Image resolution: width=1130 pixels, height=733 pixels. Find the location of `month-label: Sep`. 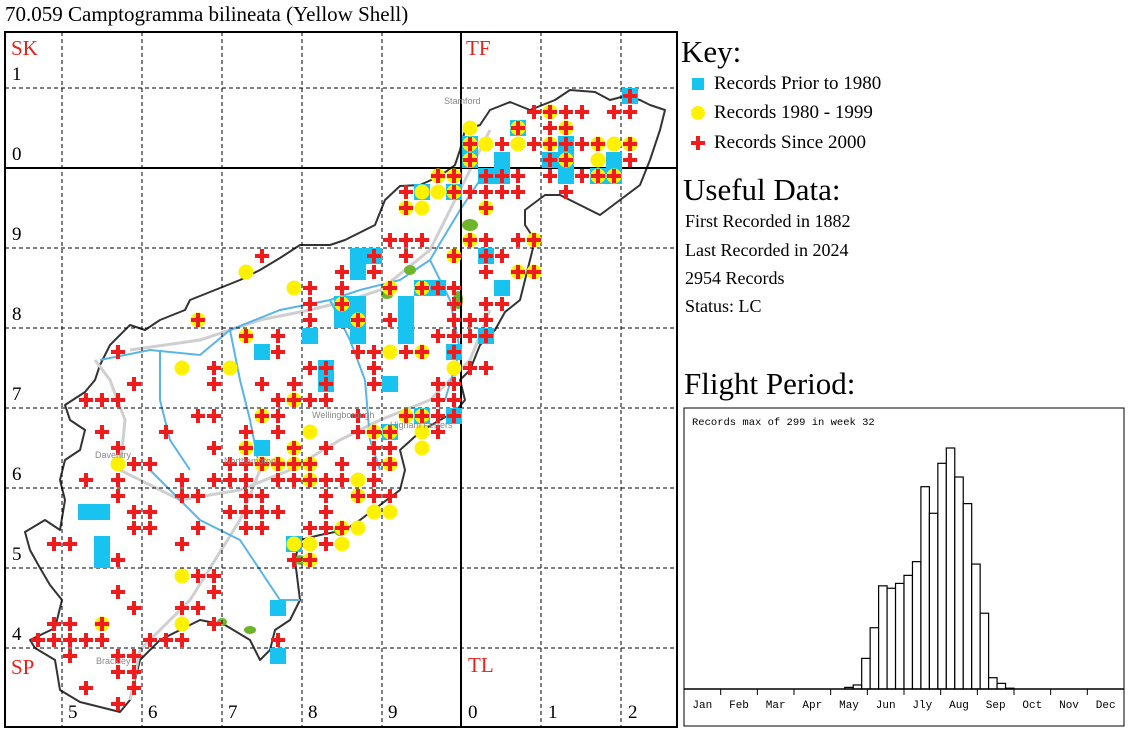

month-label: Sep is located at coordinates (996, 706).